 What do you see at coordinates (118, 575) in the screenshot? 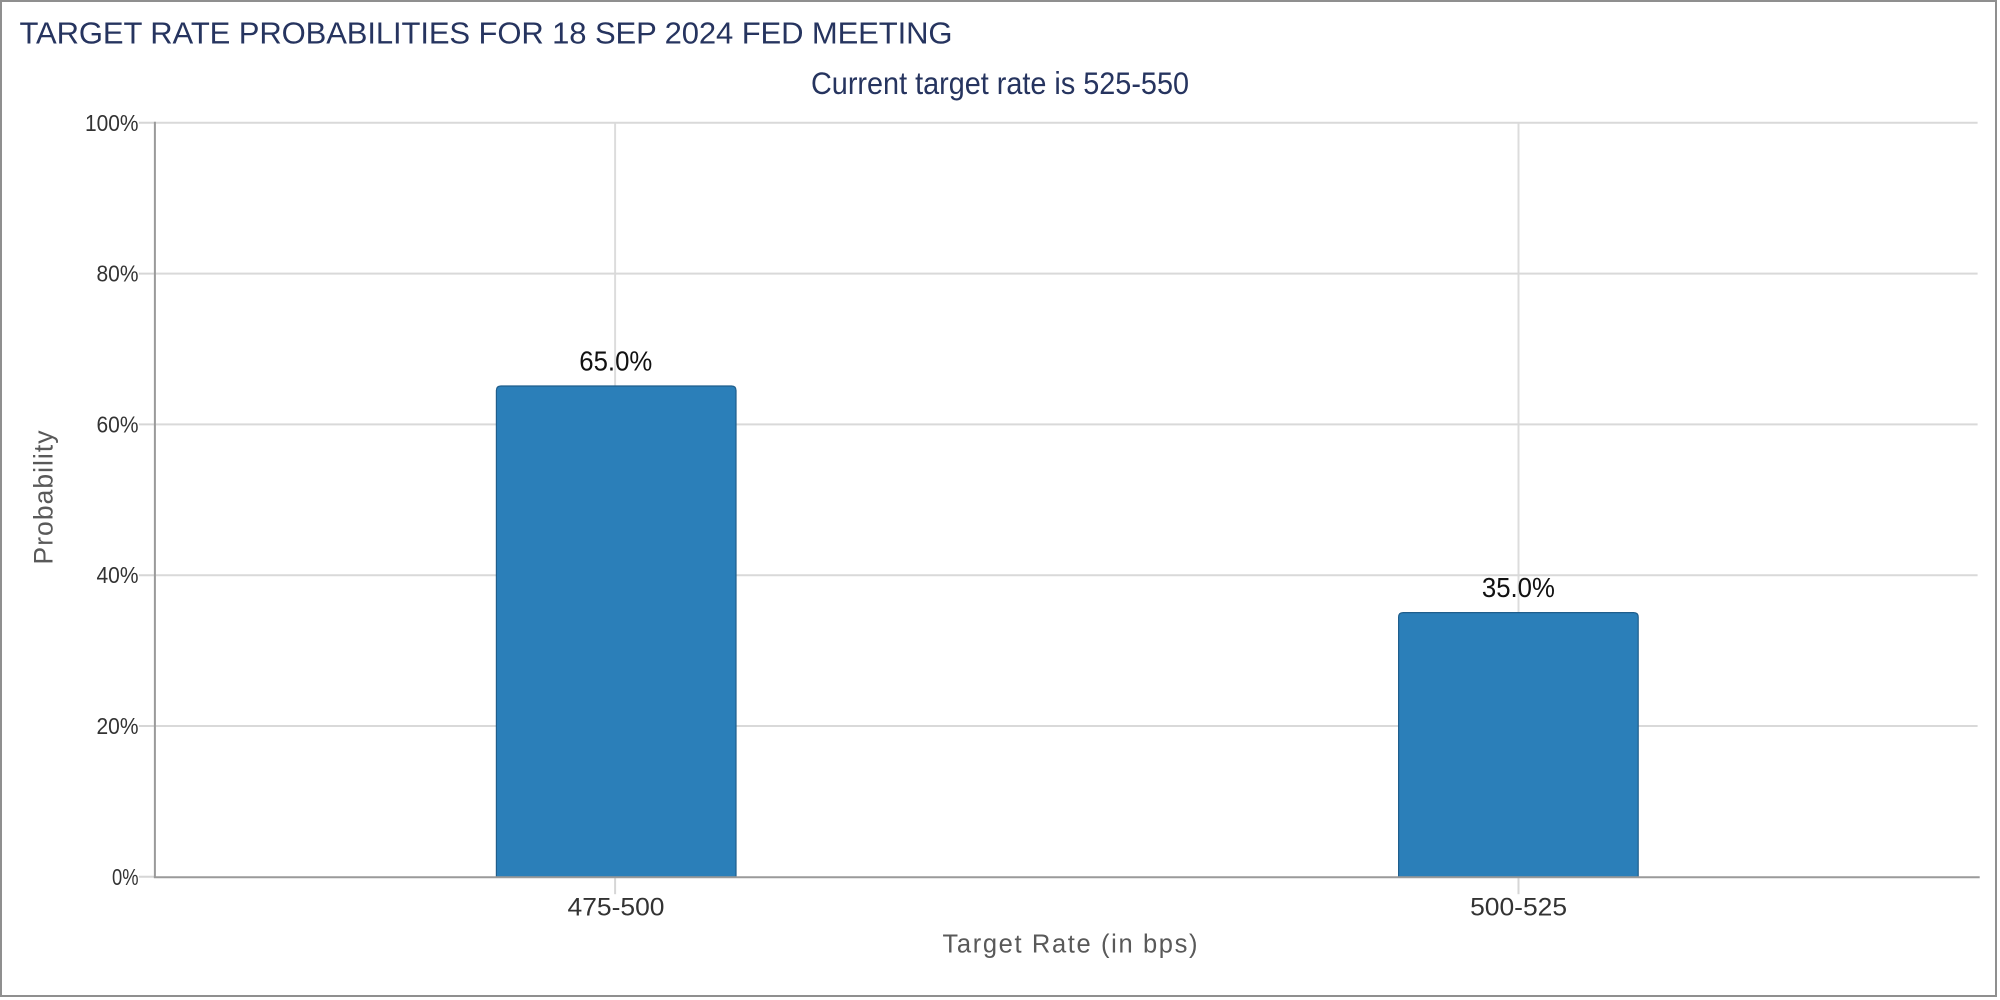
I see `svg-text: 40%` at bounding box center [118, 575].